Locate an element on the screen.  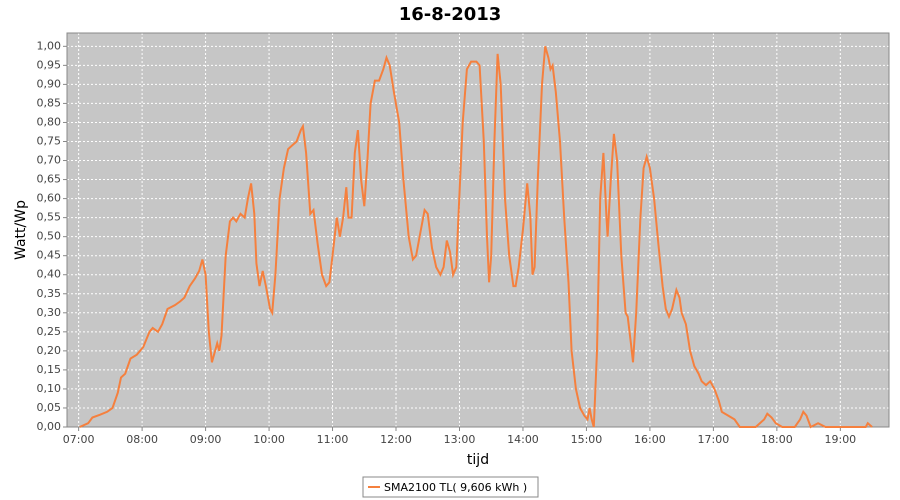
legend-label: SMA2100 TL( 9,606 kWh ) is located at coordinates (455, 487).